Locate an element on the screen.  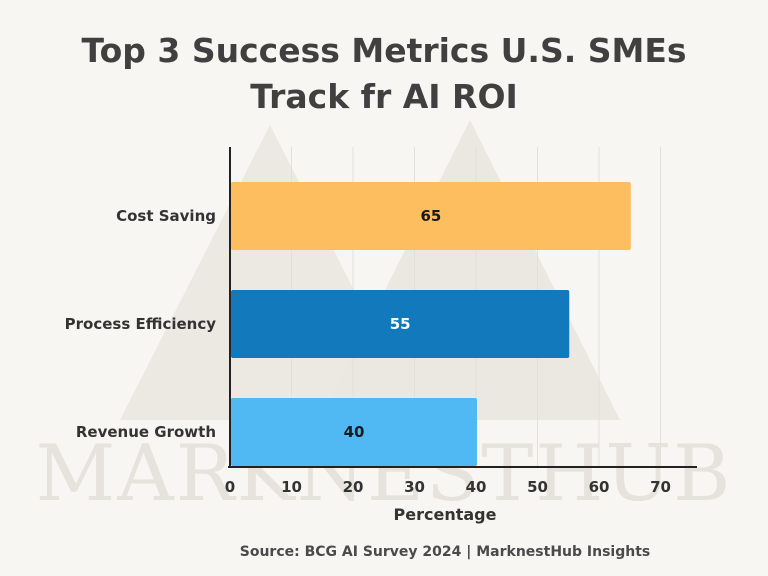
category-label: Process Efficiency is located at coordinates (141, 324).